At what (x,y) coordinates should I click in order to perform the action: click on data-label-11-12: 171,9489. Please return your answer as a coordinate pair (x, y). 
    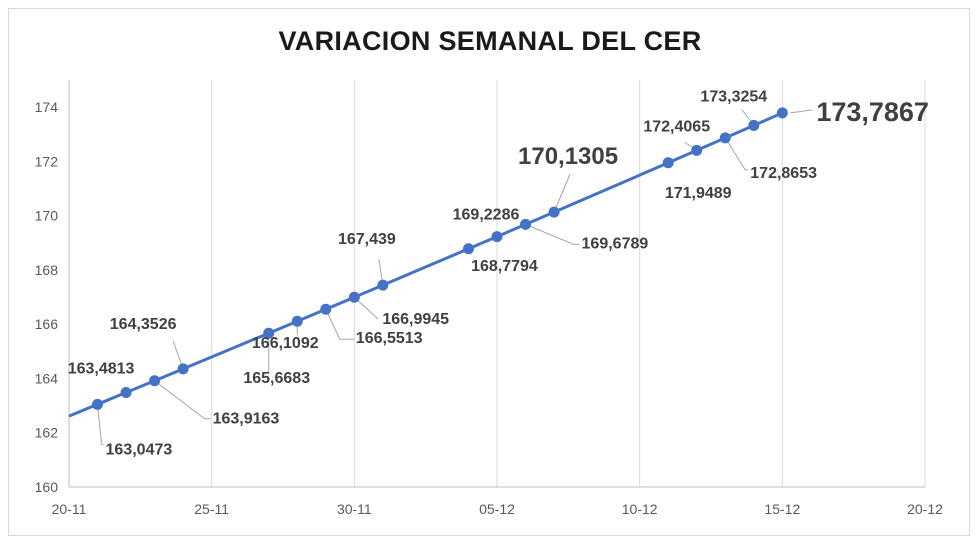
    Looking at the image, I should click on (698, 193).